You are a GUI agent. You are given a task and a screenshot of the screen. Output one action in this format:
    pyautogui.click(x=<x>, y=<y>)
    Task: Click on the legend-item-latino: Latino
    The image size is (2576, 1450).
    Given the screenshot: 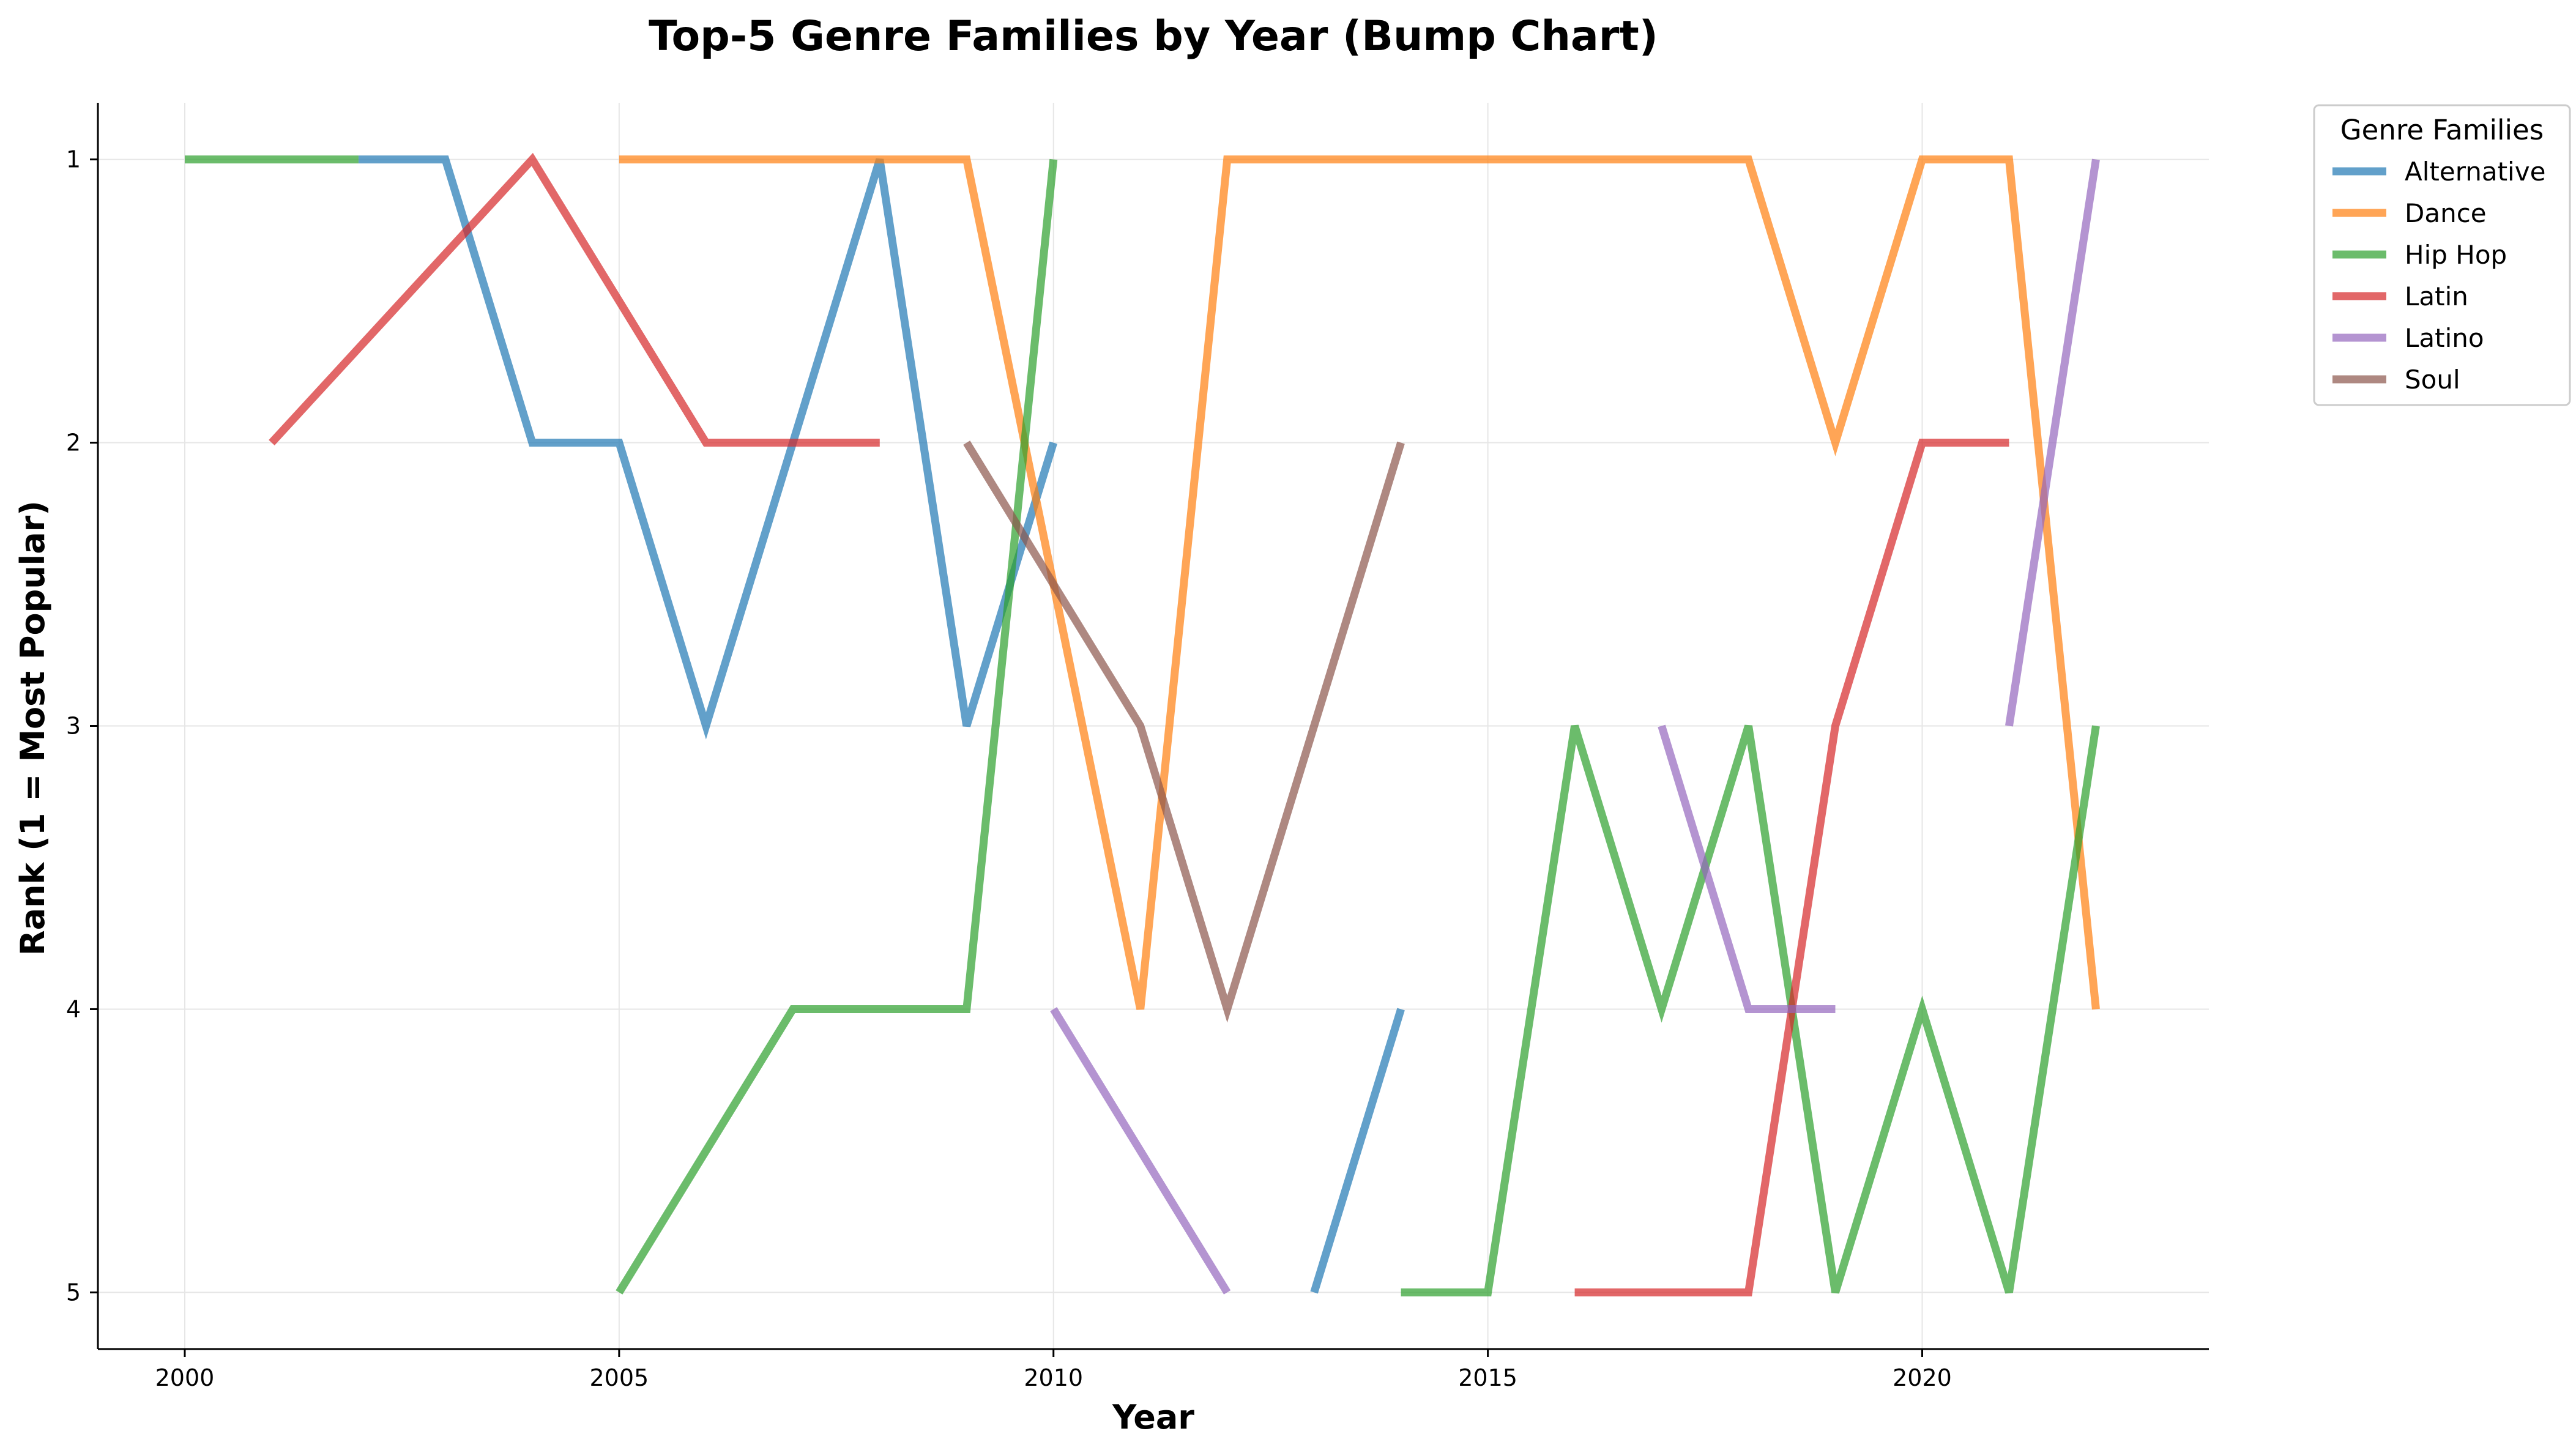 What is the action you would take?
    pyautogui.click(x=2408, y=338)
    